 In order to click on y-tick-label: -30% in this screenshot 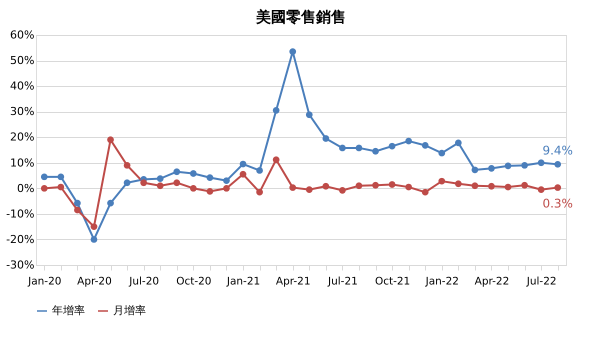, I will do `click(20, 265)`.